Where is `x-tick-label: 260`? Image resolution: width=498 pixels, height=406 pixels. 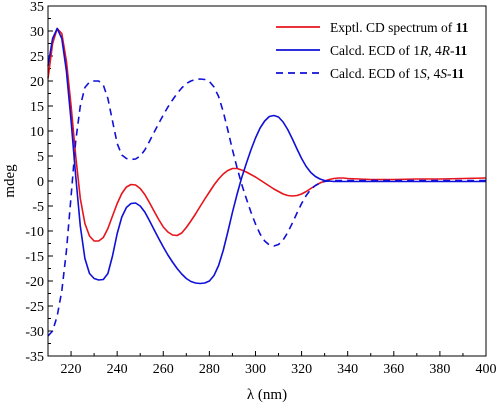
x-tick-label: 260 is located at coordinates (163, 369).